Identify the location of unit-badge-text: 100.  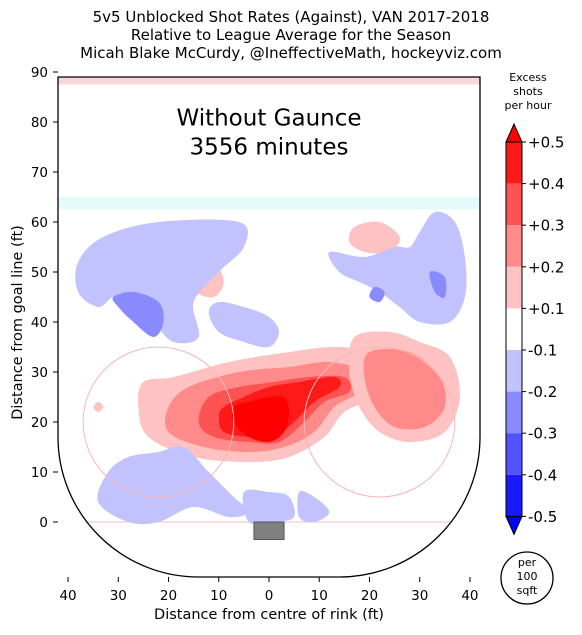
(527, 576).